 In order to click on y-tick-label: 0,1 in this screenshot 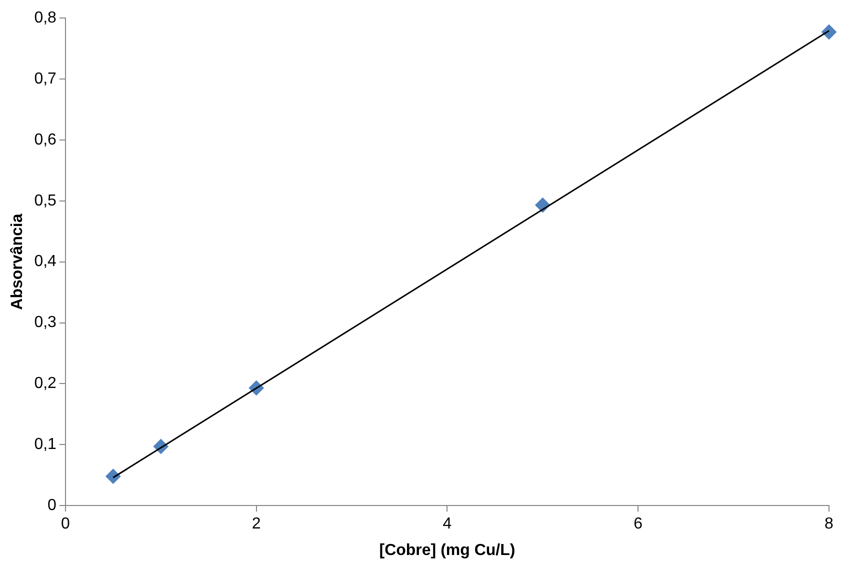, I will do `click(45, 445)`.